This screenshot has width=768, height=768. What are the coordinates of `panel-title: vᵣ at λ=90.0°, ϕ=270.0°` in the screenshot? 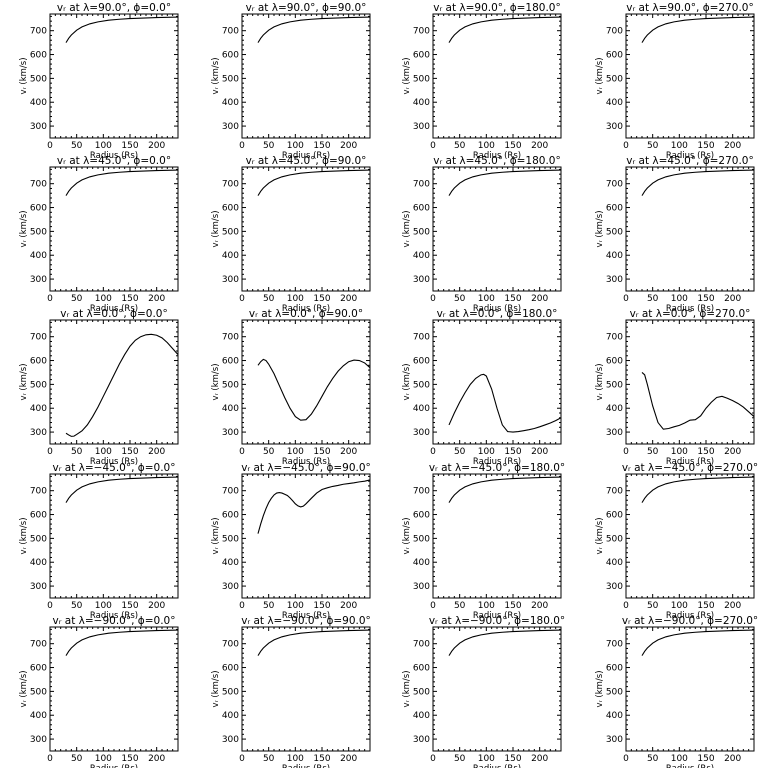 It's located at (690, 8).